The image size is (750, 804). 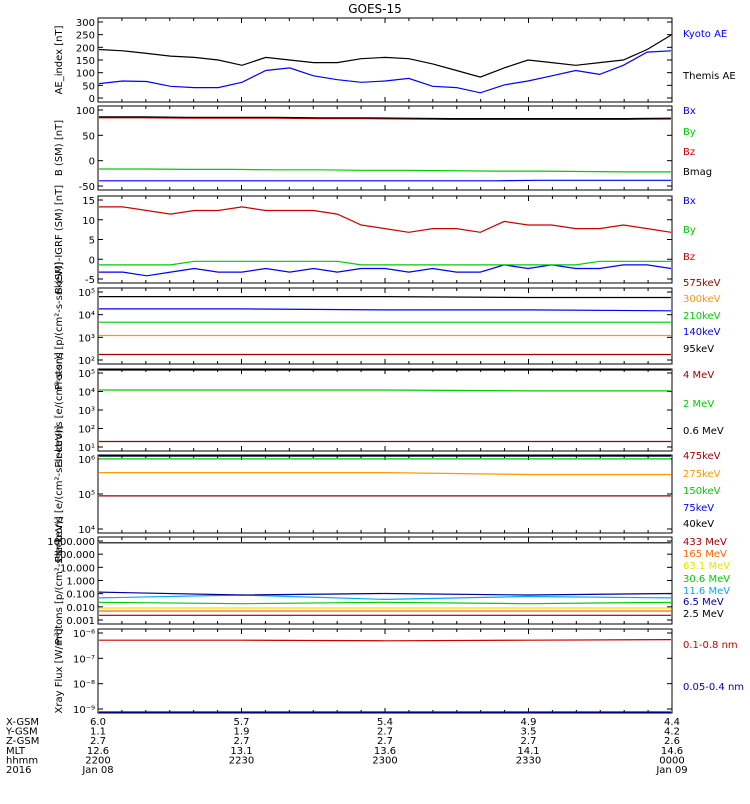 What do you see at coordinates (689, 257) in the screenshot?
I see `legend-entry: Bz` at bounding box center [689, 257].